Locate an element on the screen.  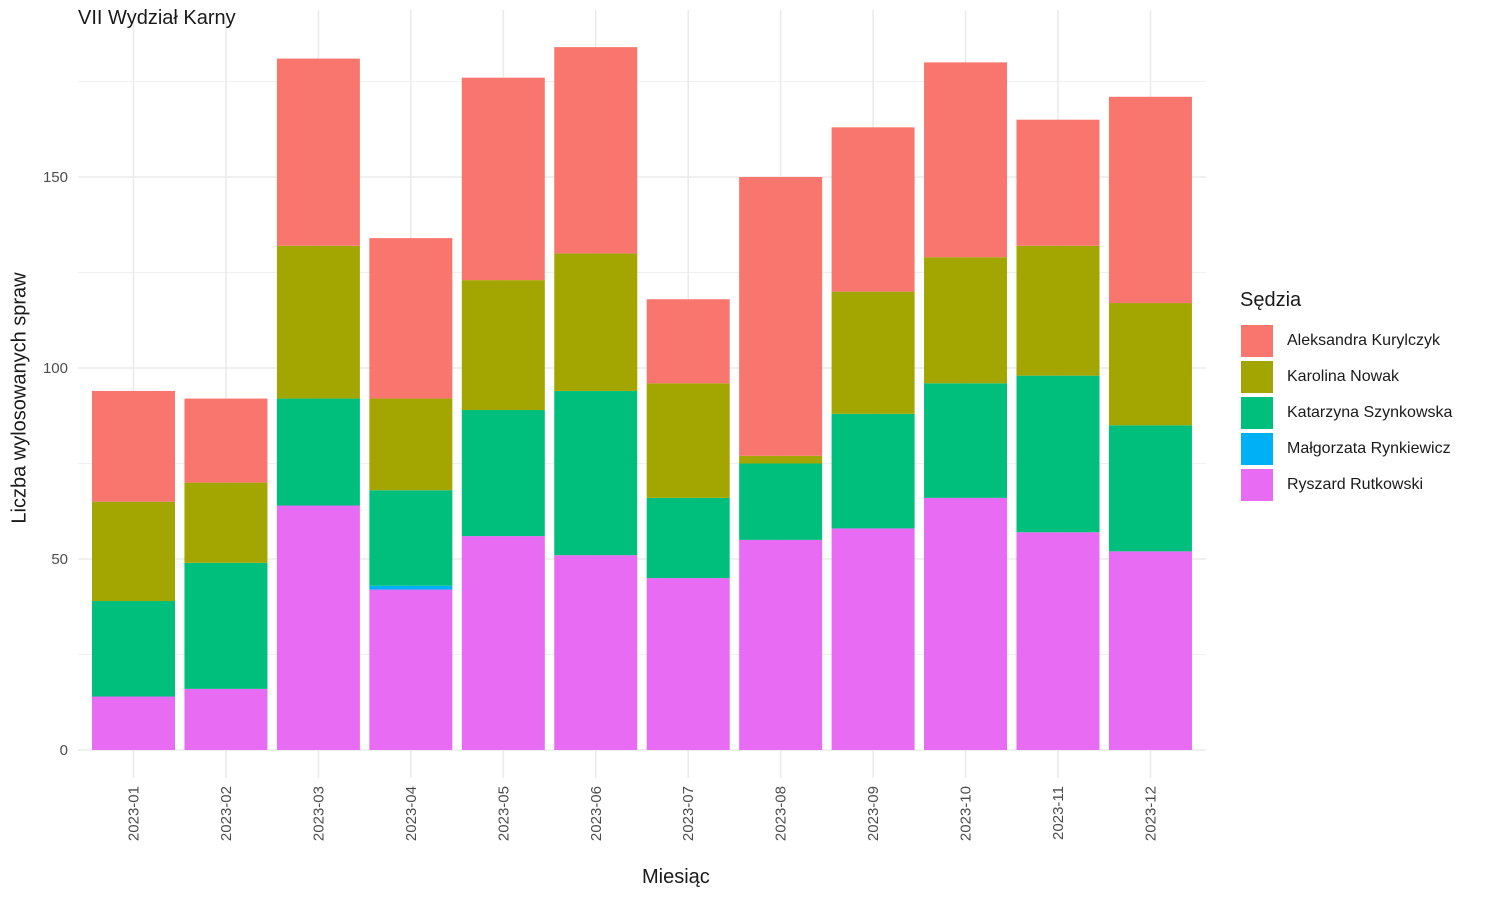
legend-label: Małgorzata Rynkiewicz is located at coordinates (1369, 448).